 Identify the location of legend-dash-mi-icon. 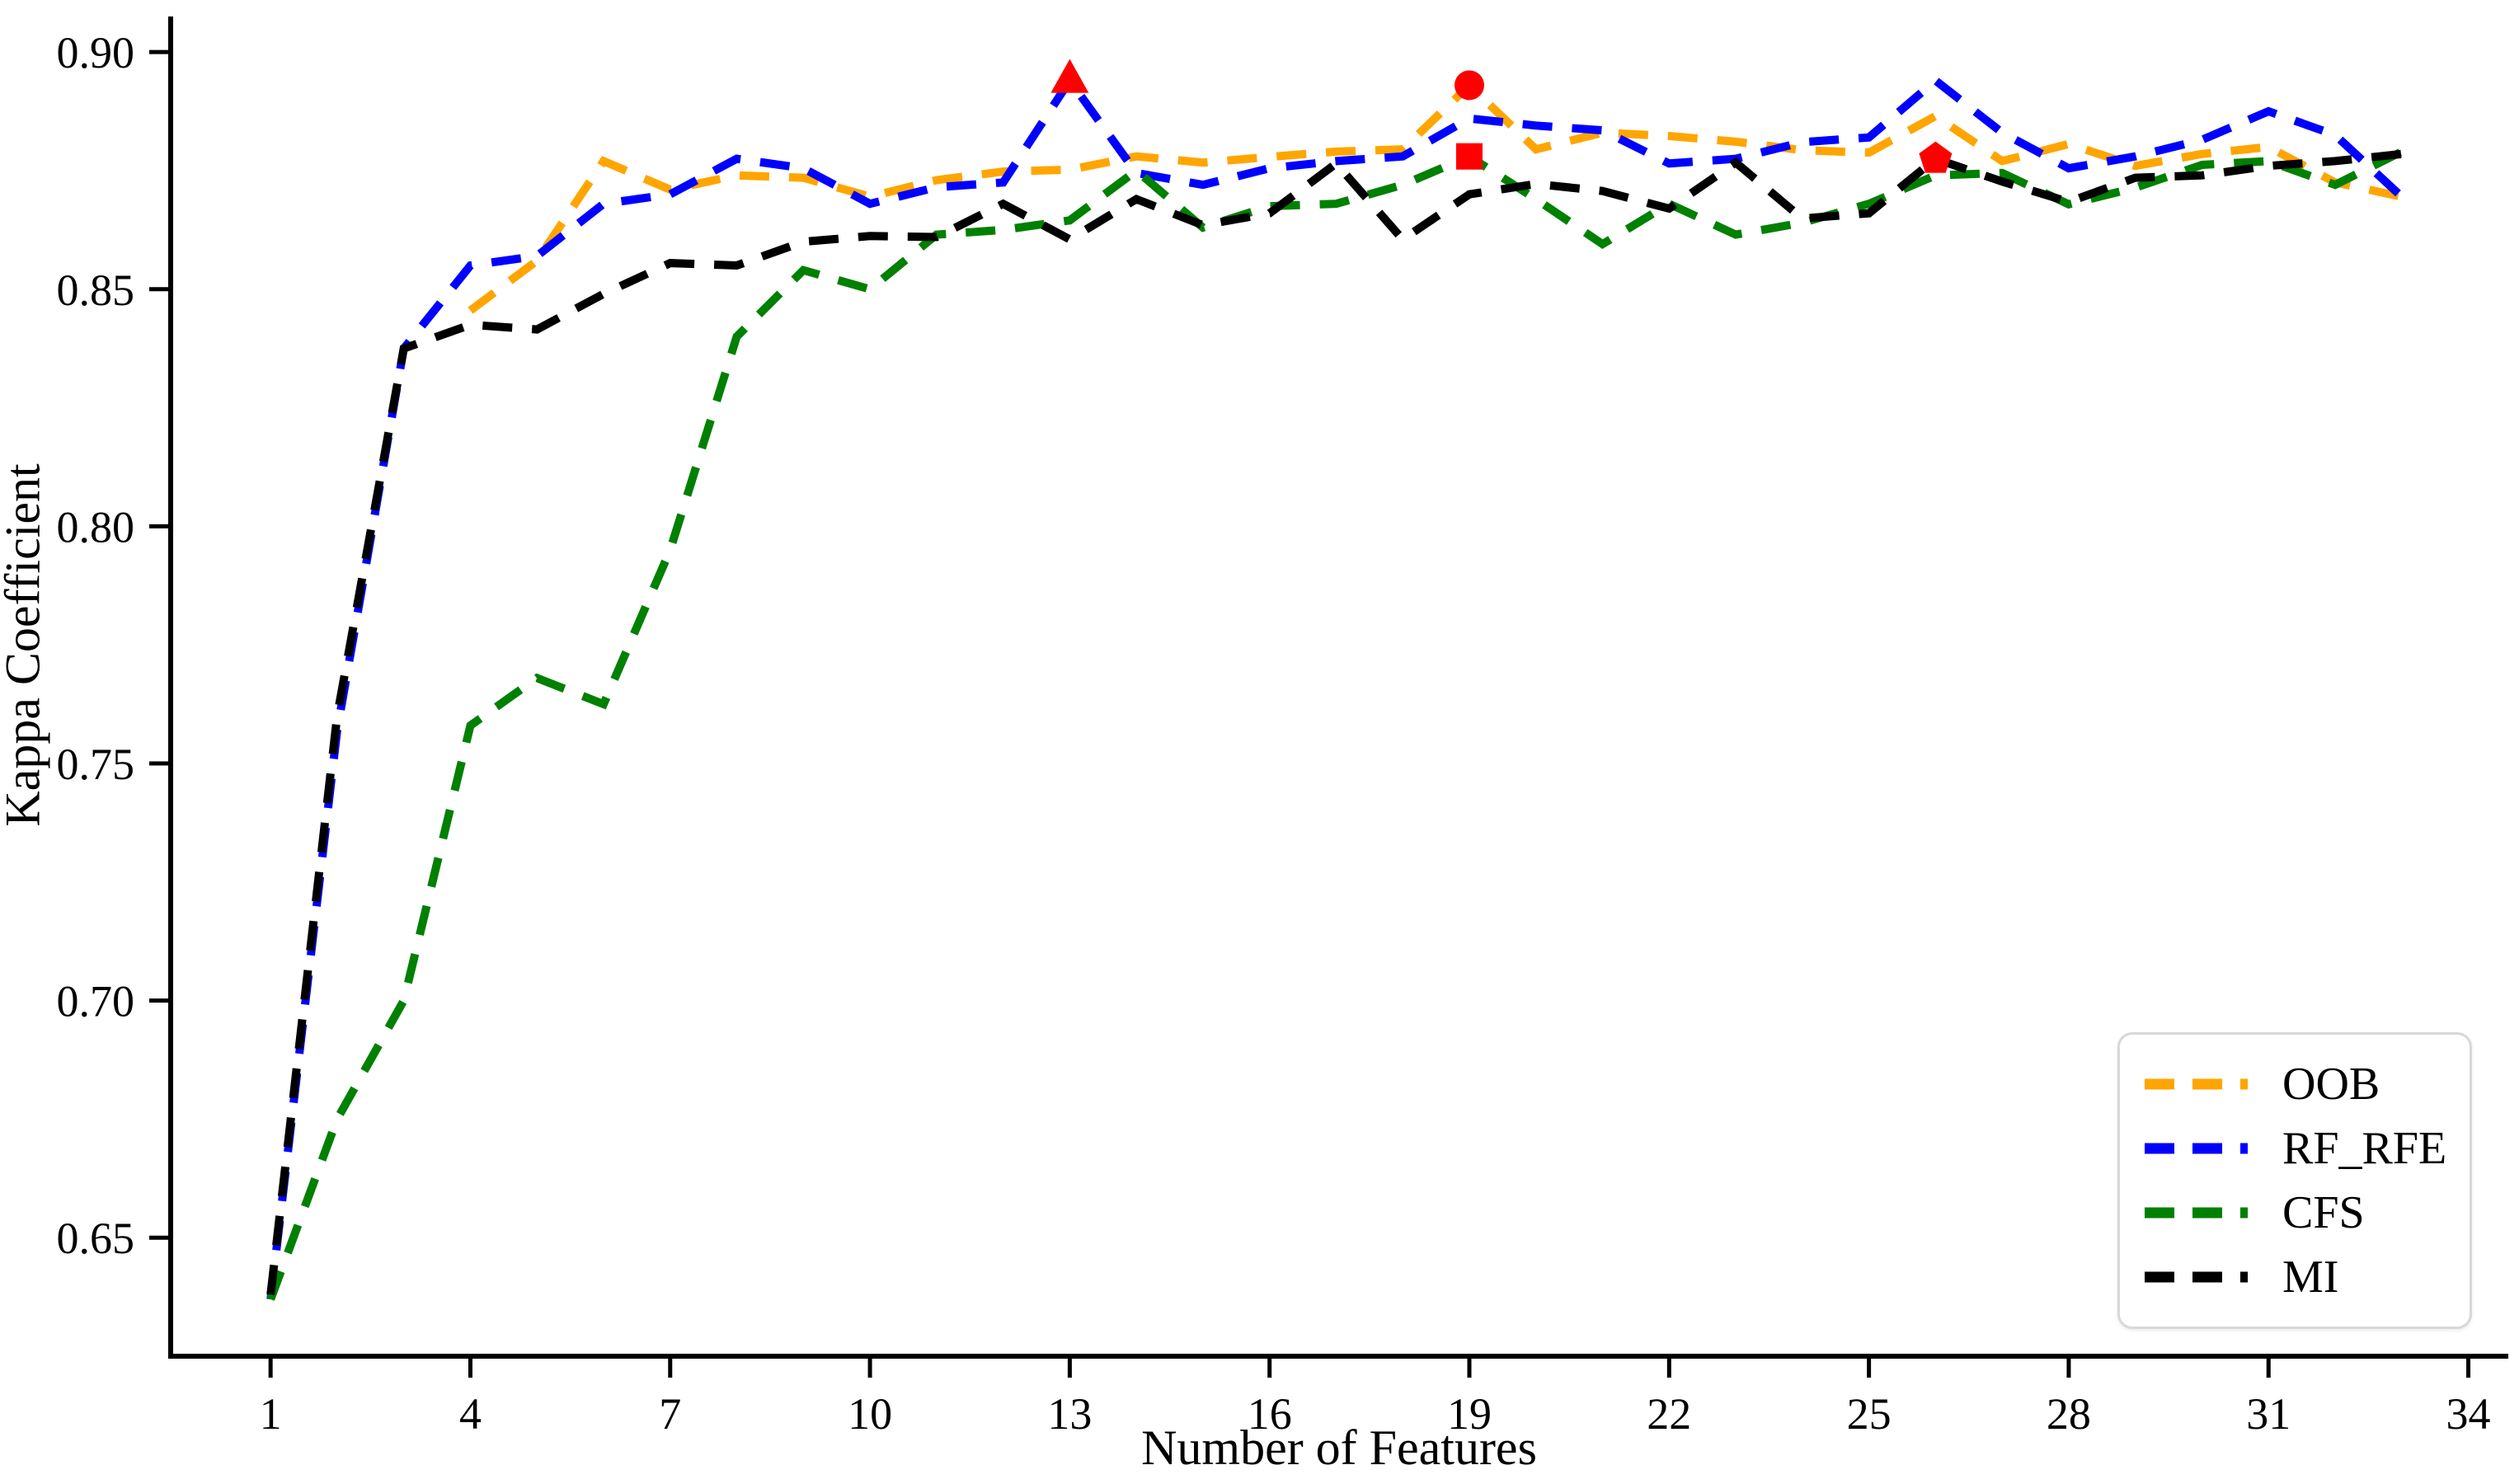
(2196, 1277).